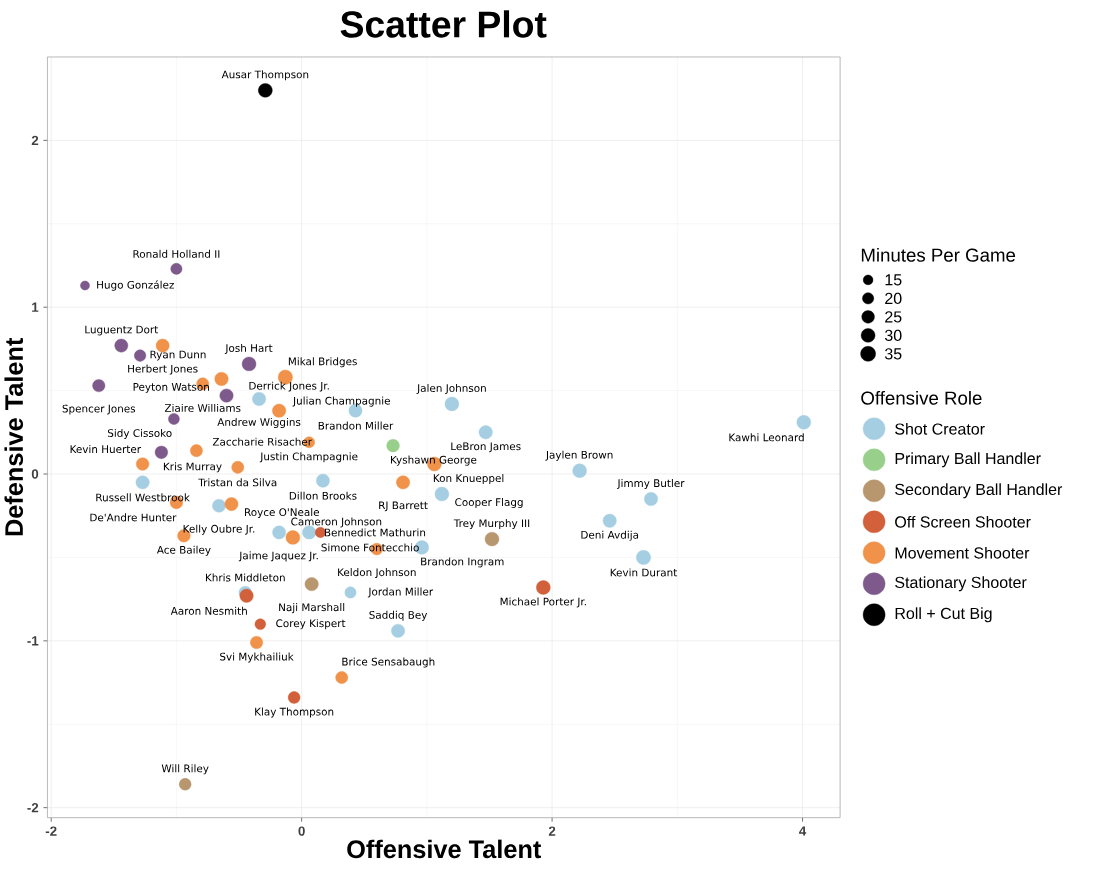 This screenshot has height=869, width=1100. I want to click on x-tick-label: 2, so click(552, 831).